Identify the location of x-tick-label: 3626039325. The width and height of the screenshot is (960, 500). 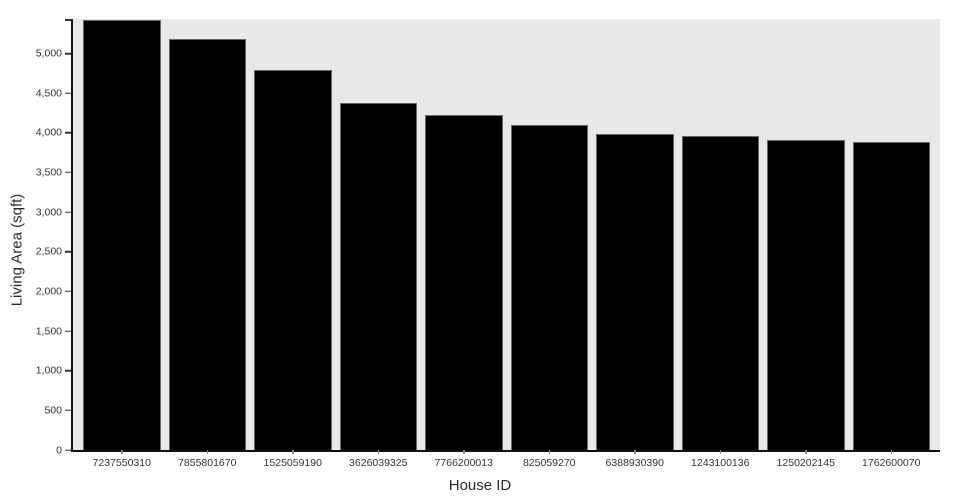
(378, 463).